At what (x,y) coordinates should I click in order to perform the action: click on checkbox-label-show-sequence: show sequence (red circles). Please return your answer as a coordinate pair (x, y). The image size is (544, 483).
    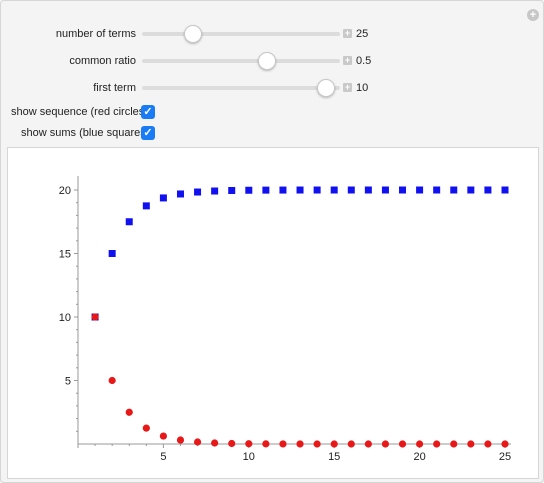
    Looking at the image, I should click on (79, 112).